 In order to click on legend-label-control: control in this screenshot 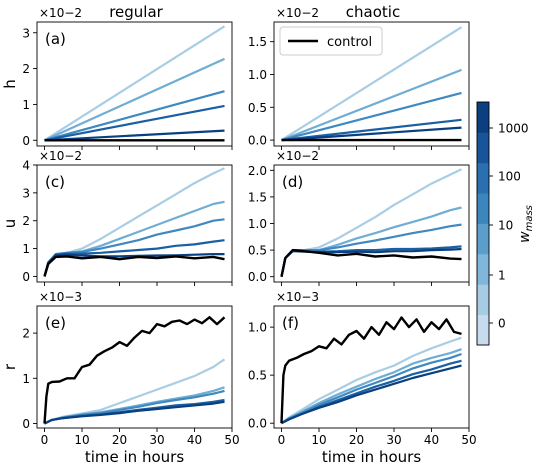, I will do `click(349, 42)`.